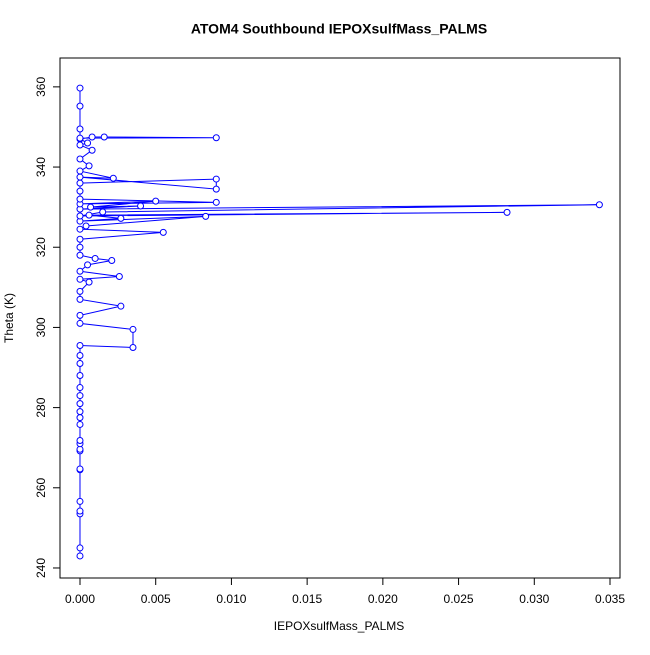 This screenshot has width=650, height=655. I want to click on x-tick-label: 0.035, so click(610, 599).